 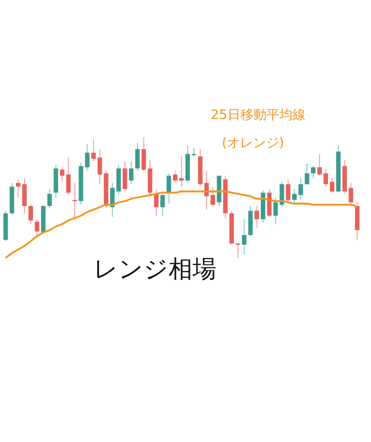 I want to click on text: 25日移動平均線, so click(x=258, y=115).